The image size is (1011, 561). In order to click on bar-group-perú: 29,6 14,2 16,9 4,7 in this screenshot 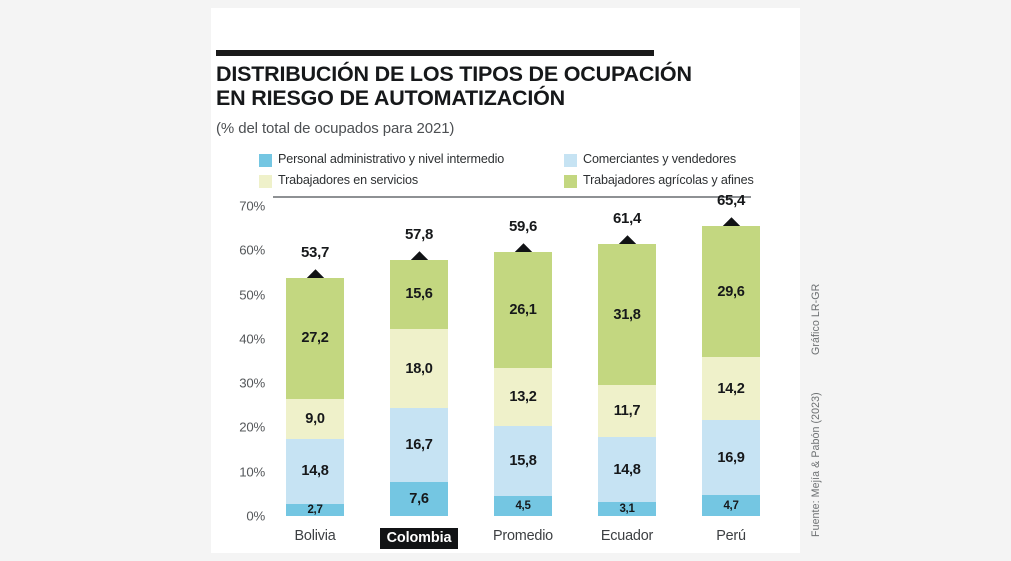, I will do `click(731, 371)`.